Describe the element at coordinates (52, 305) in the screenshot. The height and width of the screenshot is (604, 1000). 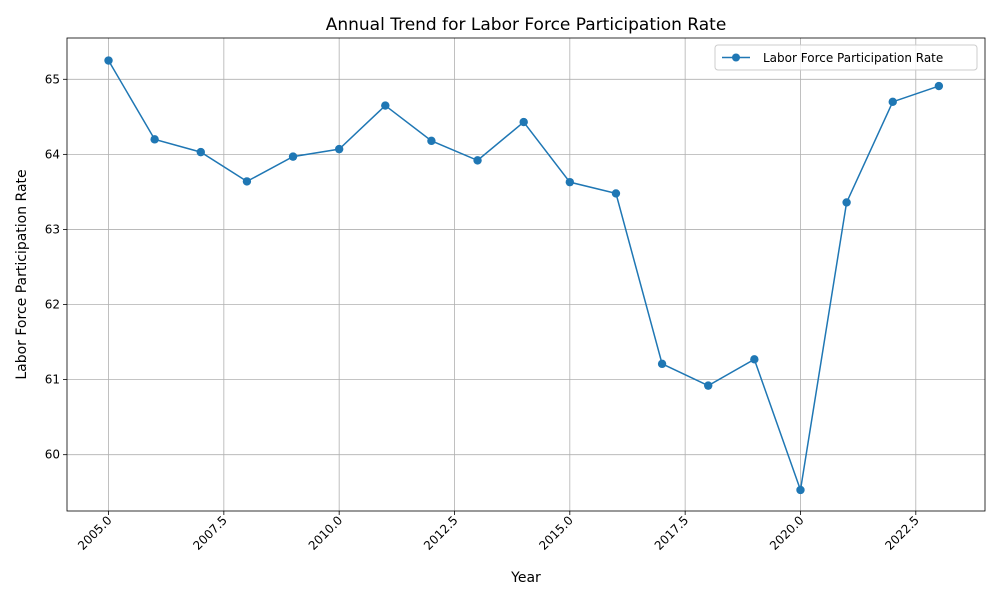
I see `y-tick-label: 62` at that location.